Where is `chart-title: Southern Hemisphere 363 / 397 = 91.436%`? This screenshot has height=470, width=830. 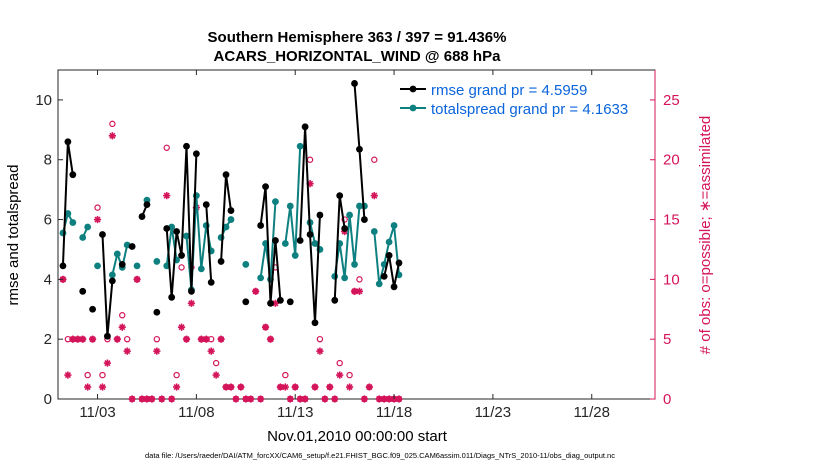
chart-title: Southern Hemisphere 363 / 397 = 91.436% is located at coordinates (357, 37).